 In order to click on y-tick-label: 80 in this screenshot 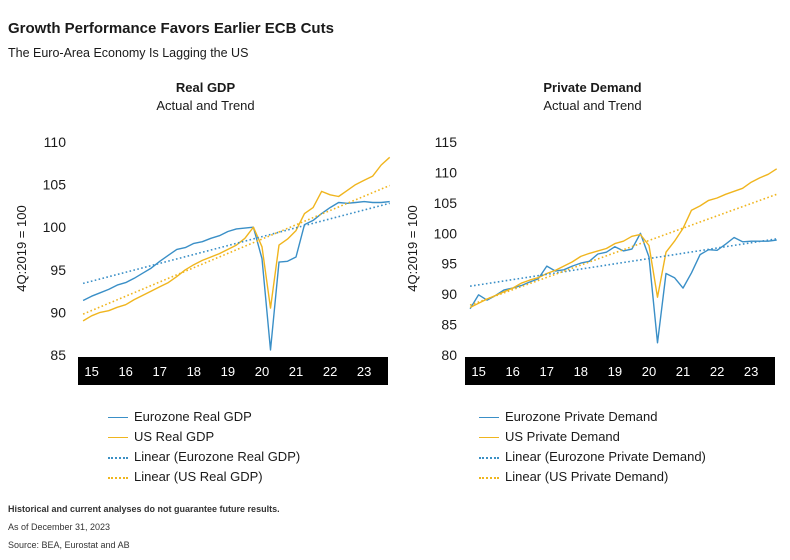, I will do `click(449, 355)`.